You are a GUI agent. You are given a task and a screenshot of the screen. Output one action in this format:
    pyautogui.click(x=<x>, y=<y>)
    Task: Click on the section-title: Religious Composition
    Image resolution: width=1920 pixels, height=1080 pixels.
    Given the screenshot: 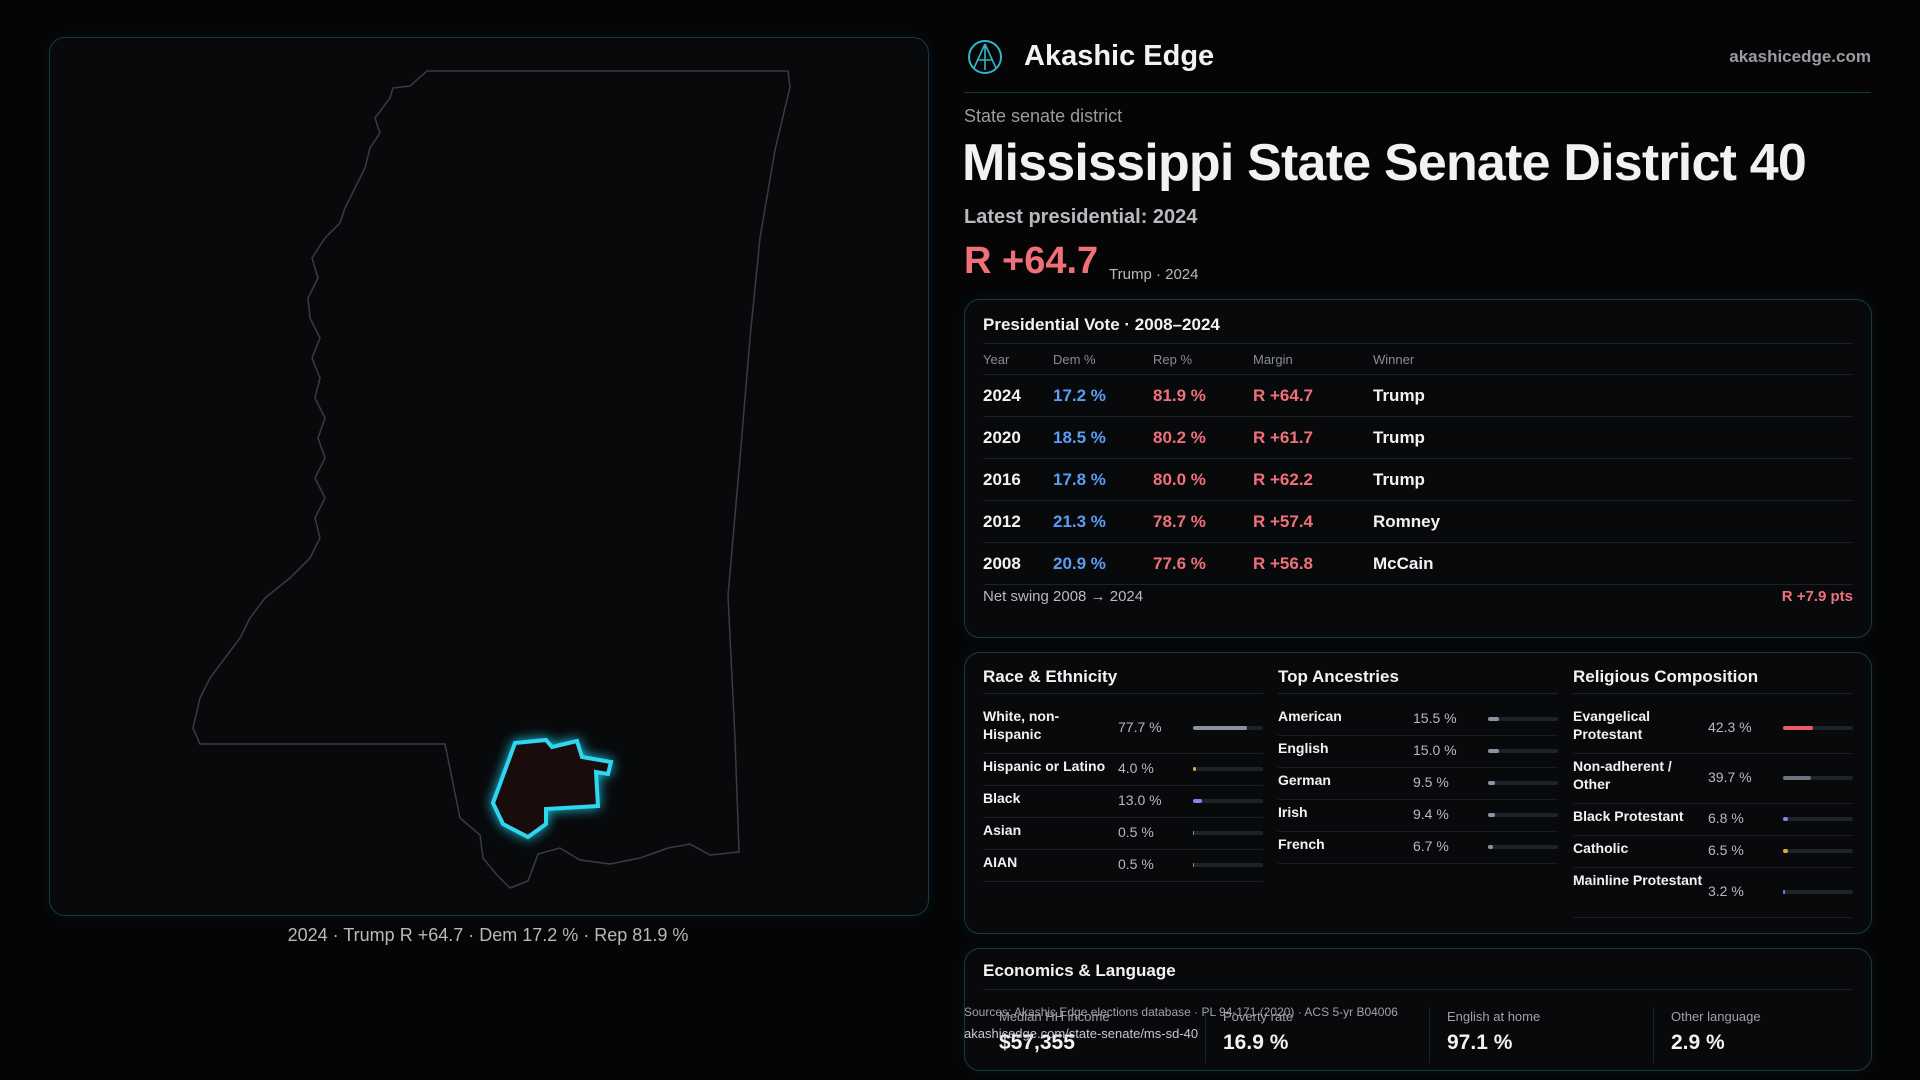 What is the action you would take?
    pyautogui.click(x=1666, y=676)
    